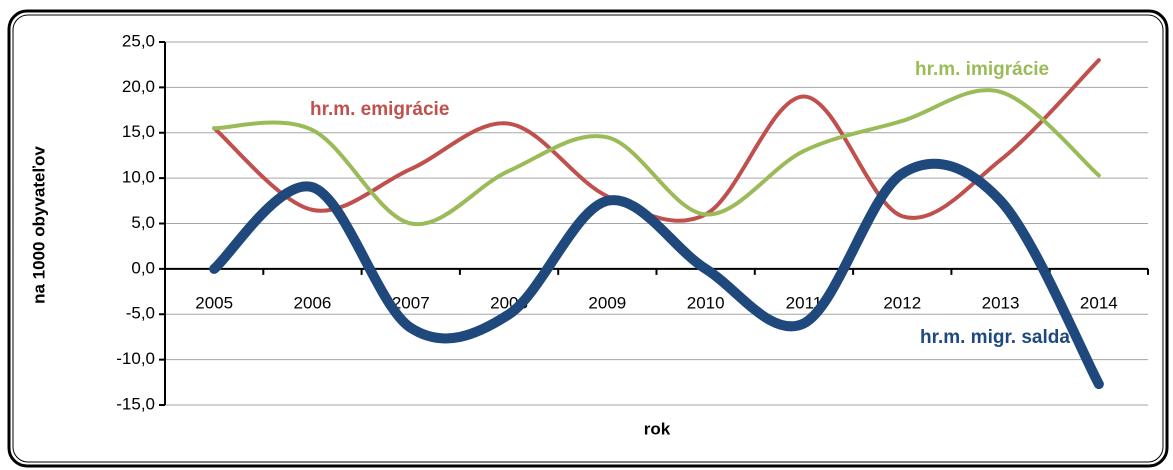 The image size is (1173, 470). I want to click on y-tick-label: 0,0, so click(143, 267).